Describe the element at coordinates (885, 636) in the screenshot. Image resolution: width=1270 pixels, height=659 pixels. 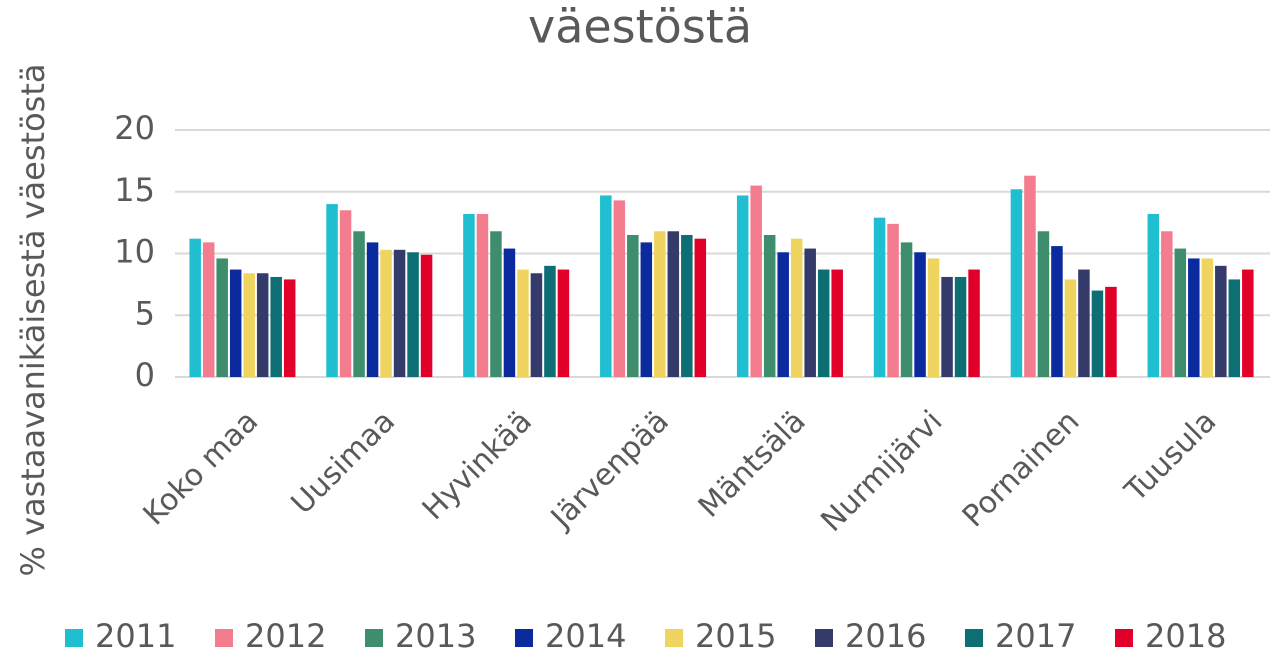
I see `legend-label: 2016` at that location.